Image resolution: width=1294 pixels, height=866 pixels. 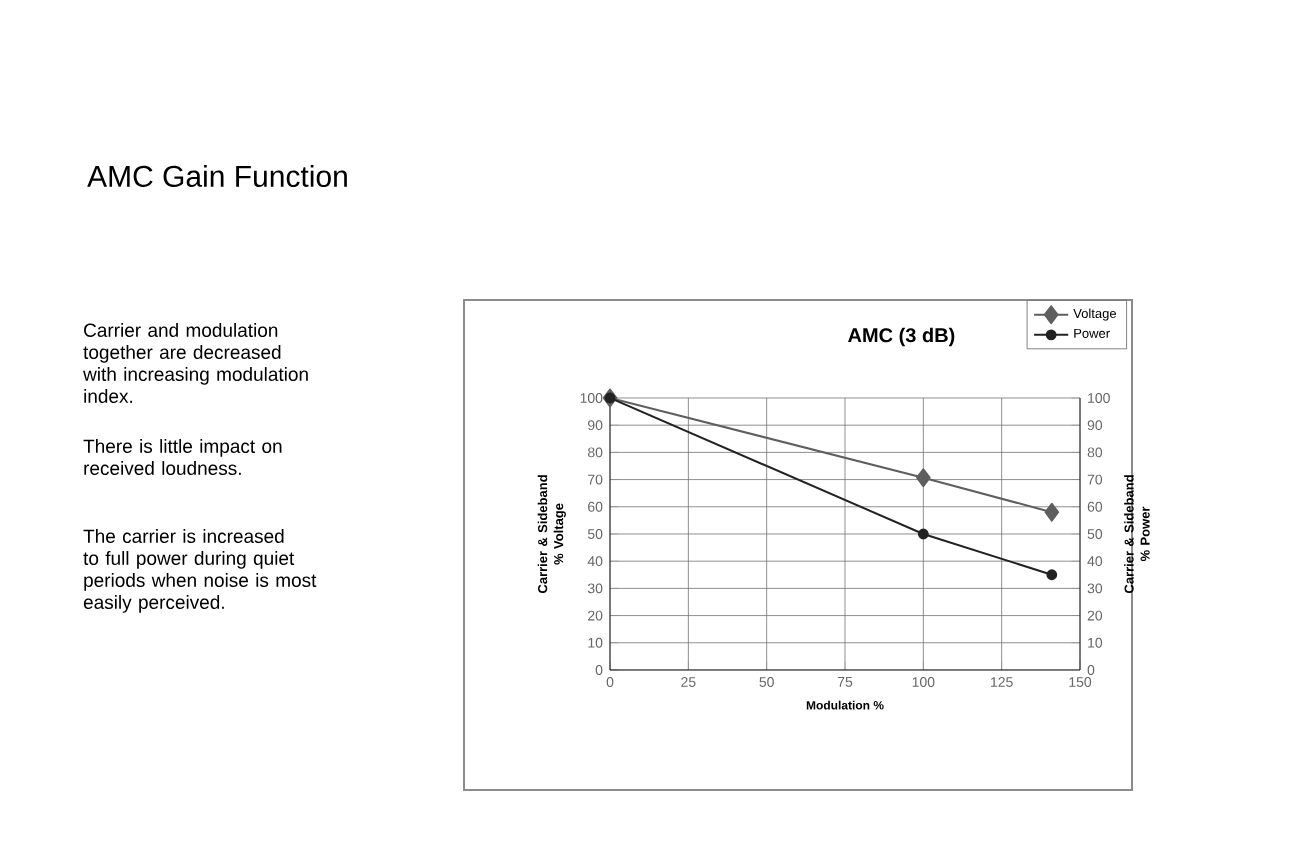 I want to click on text: AMC Gain Function, so click(x=217, y=175).